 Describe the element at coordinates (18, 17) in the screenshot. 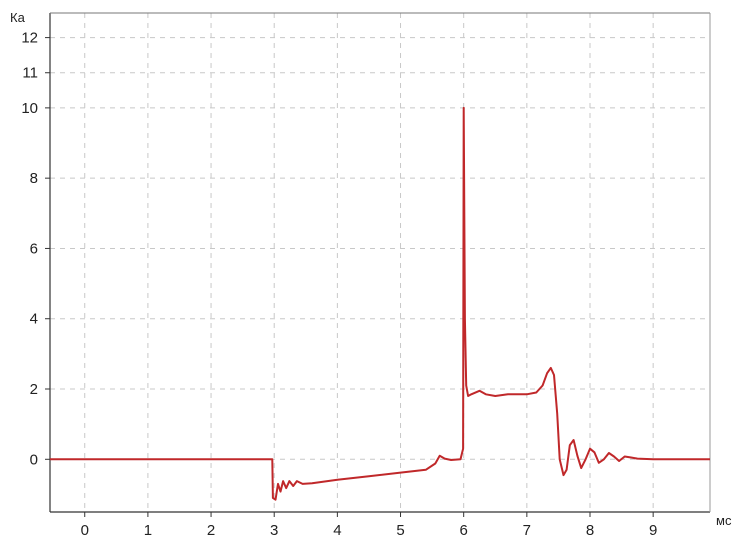

I see `y-axis-unit: Ка` at that location.